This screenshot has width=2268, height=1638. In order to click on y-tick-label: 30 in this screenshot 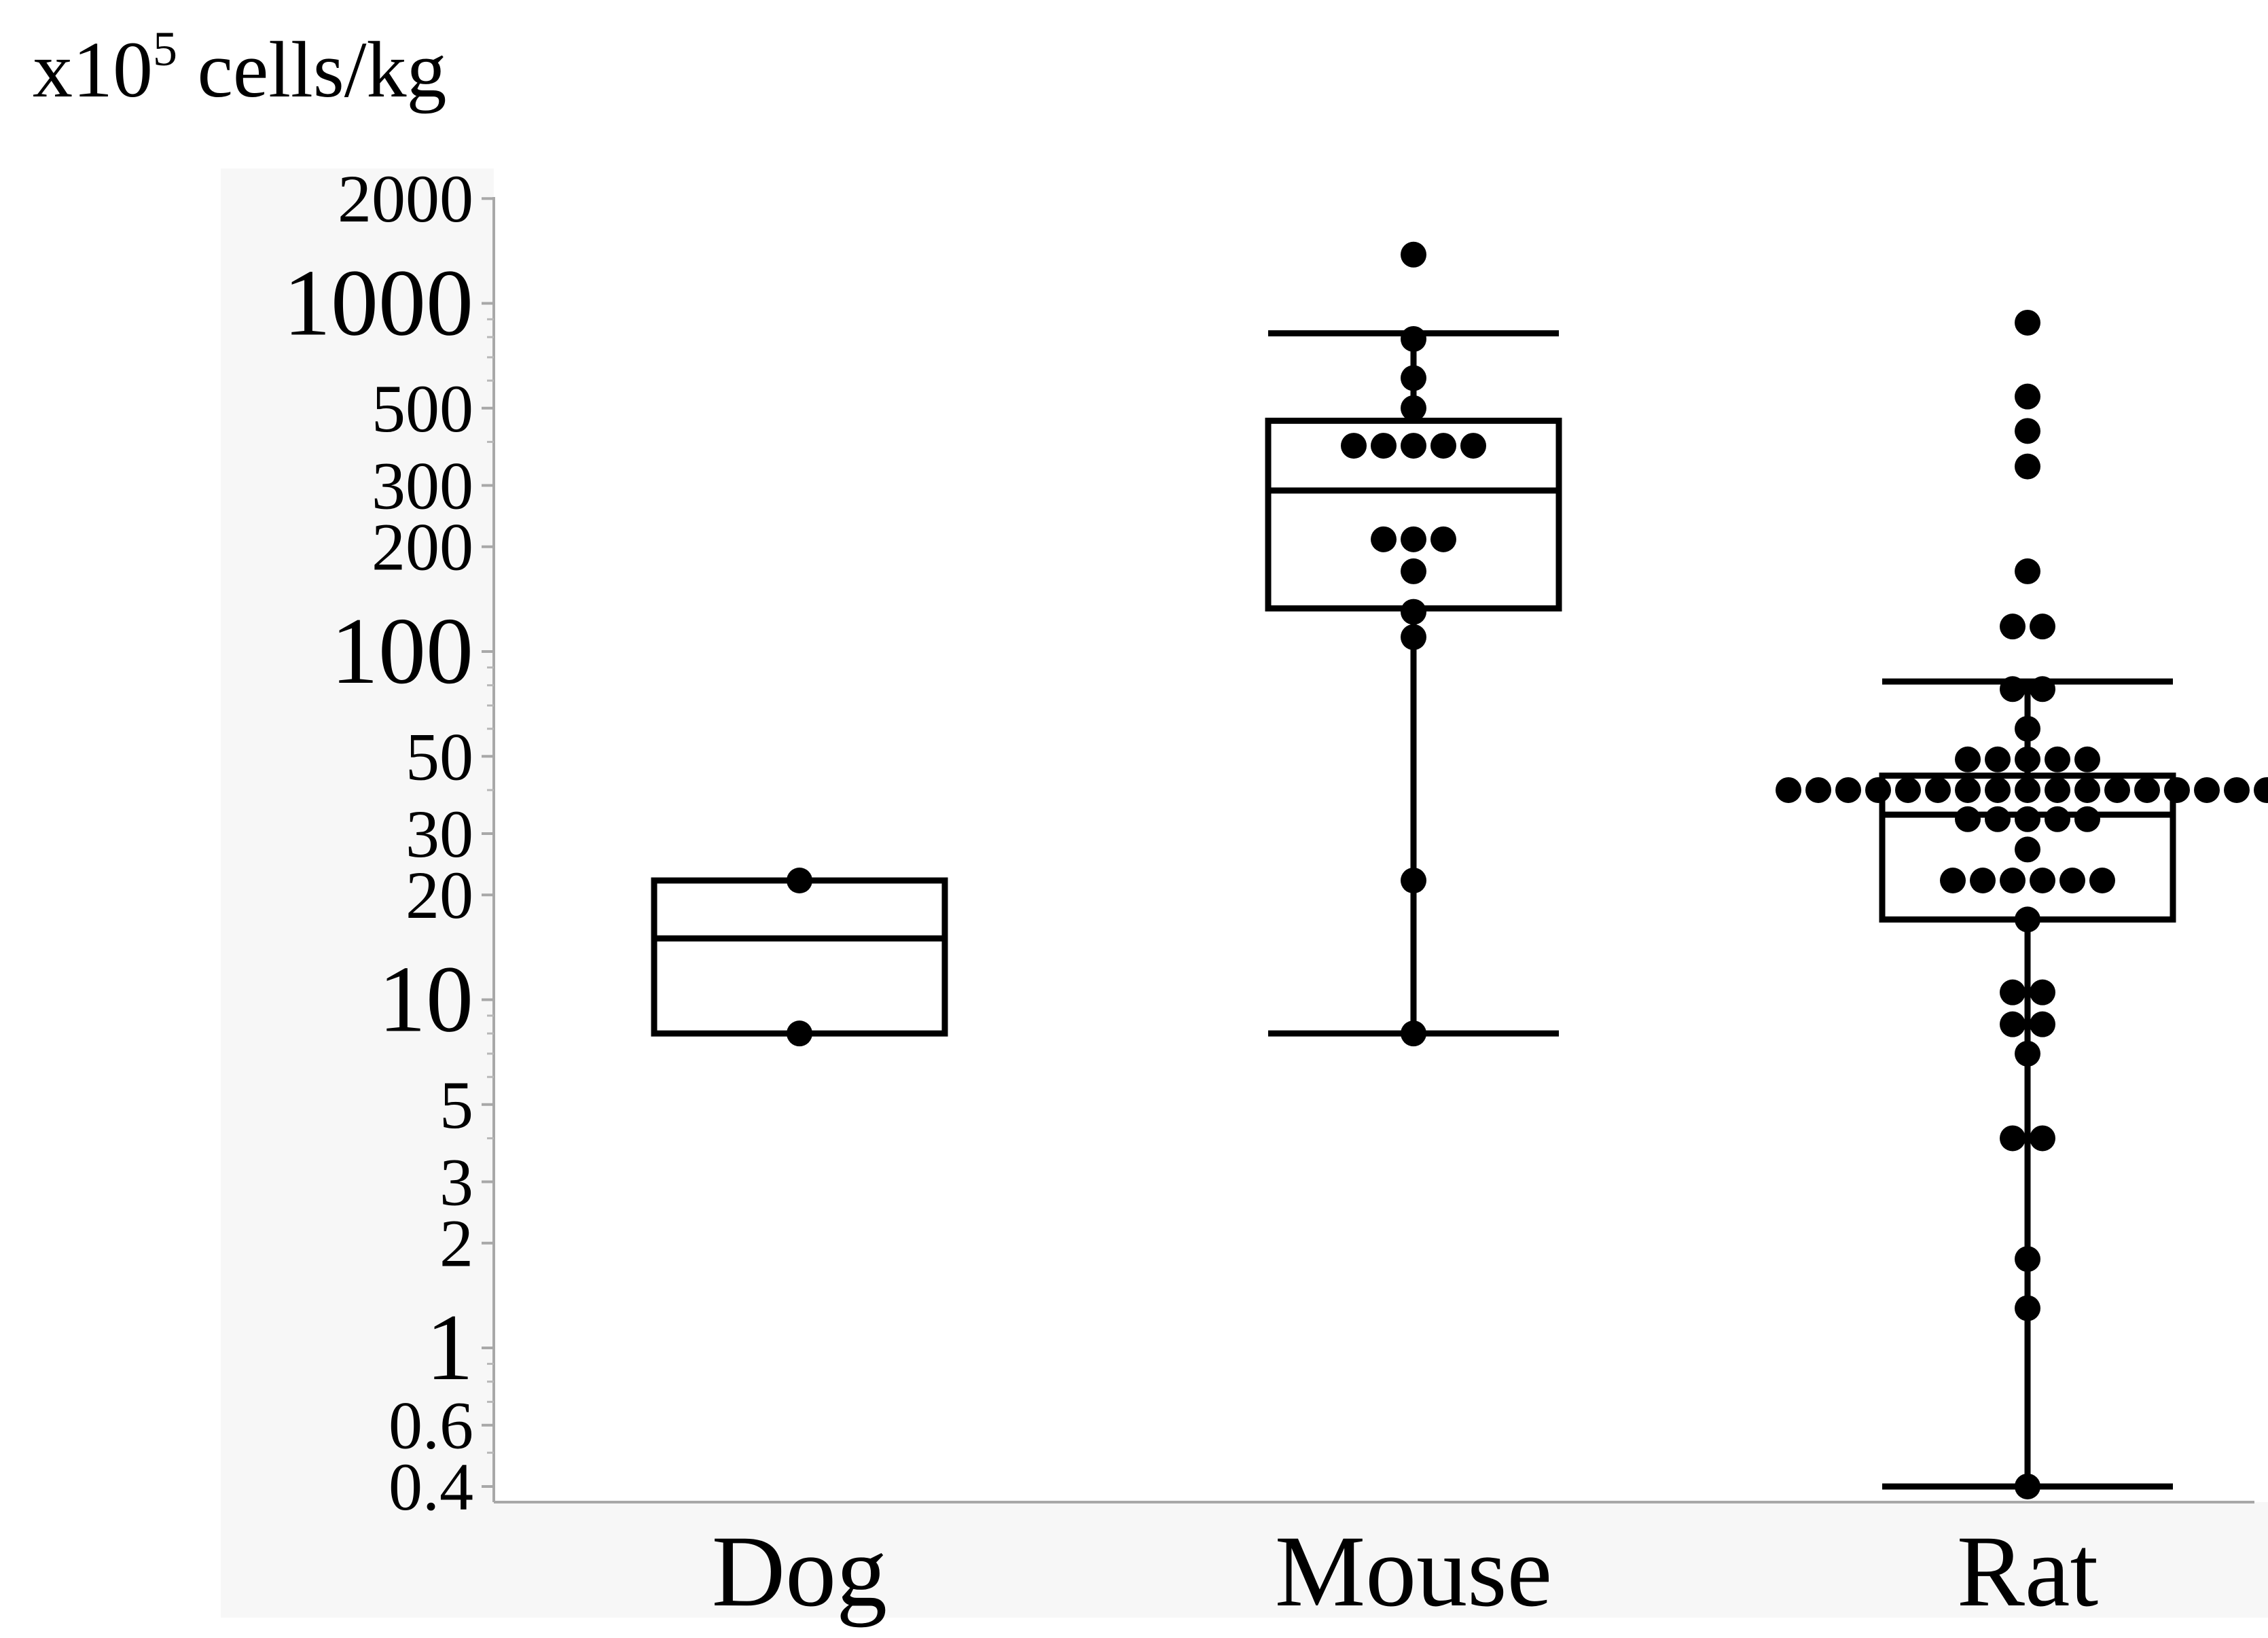, I will do `click(439, 834)`.